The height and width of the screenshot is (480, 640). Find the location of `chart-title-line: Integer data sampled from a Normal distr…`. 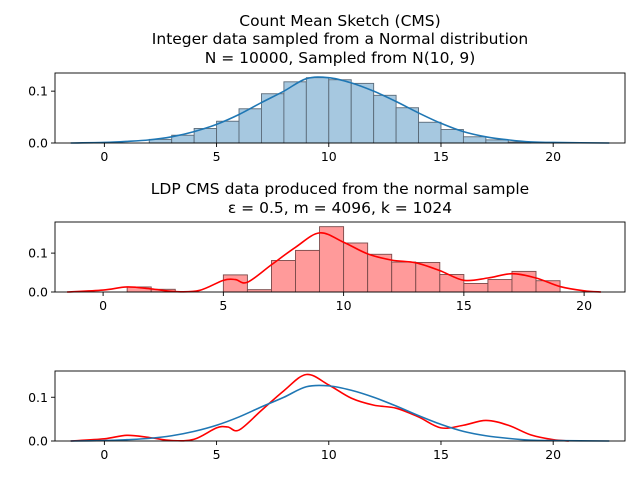

chart-title-line: Integer data sampled from a Normal distr… is located at coordinates (340, 39).